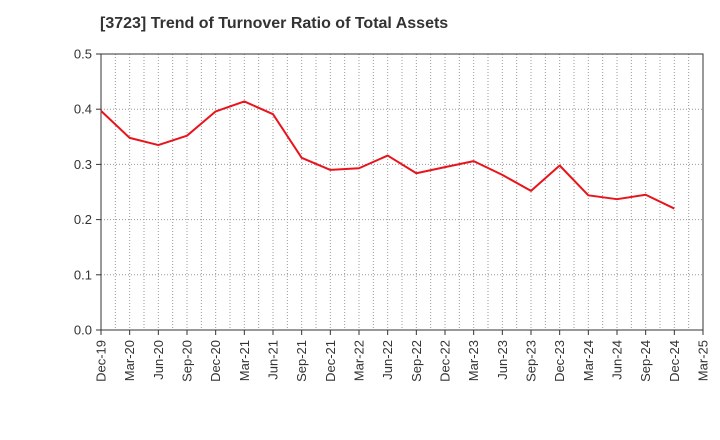 The image size is (720, 440). Describe the element at coordinates (273, 360) in the screenshot. I see `x-tick-label: Jun-21` at that location.